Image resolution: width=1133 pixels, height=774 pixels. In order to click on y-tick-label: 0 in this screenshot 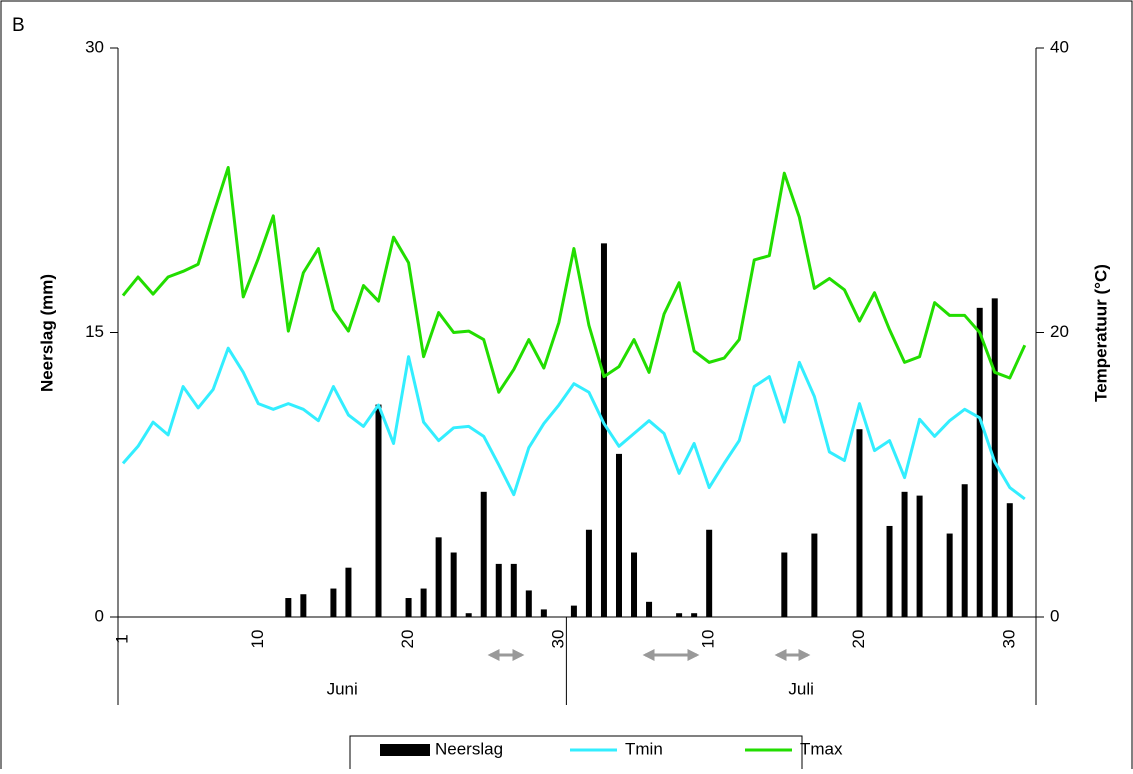, I will do `click(99, 615)`.